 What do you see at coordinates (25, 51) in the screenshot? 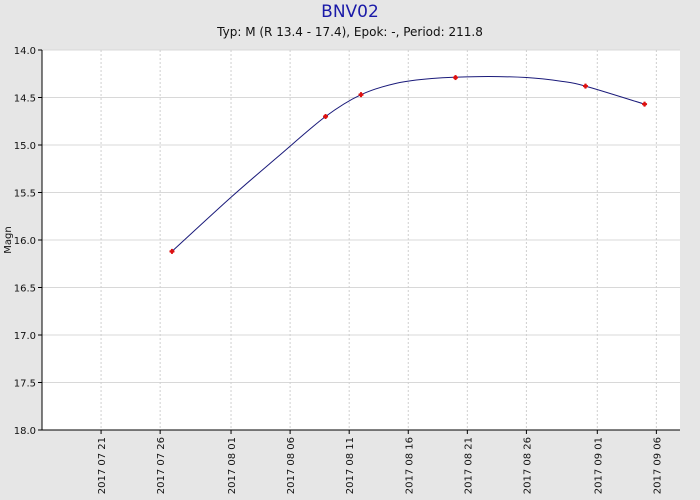
I see `y-tick-label: 14.0` at bounding box center [25, 51].